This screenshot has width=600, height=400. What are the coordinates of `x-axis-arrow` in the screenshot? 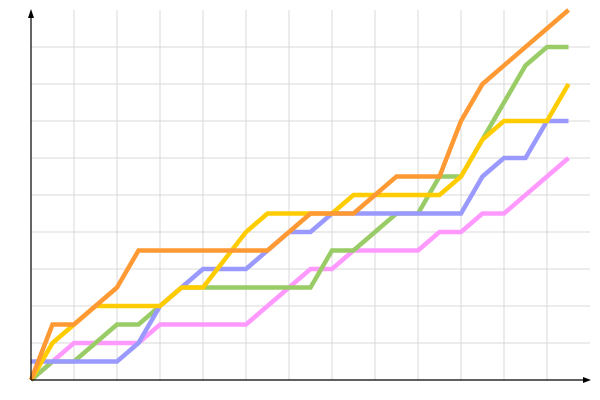 It's located at (587, 380).